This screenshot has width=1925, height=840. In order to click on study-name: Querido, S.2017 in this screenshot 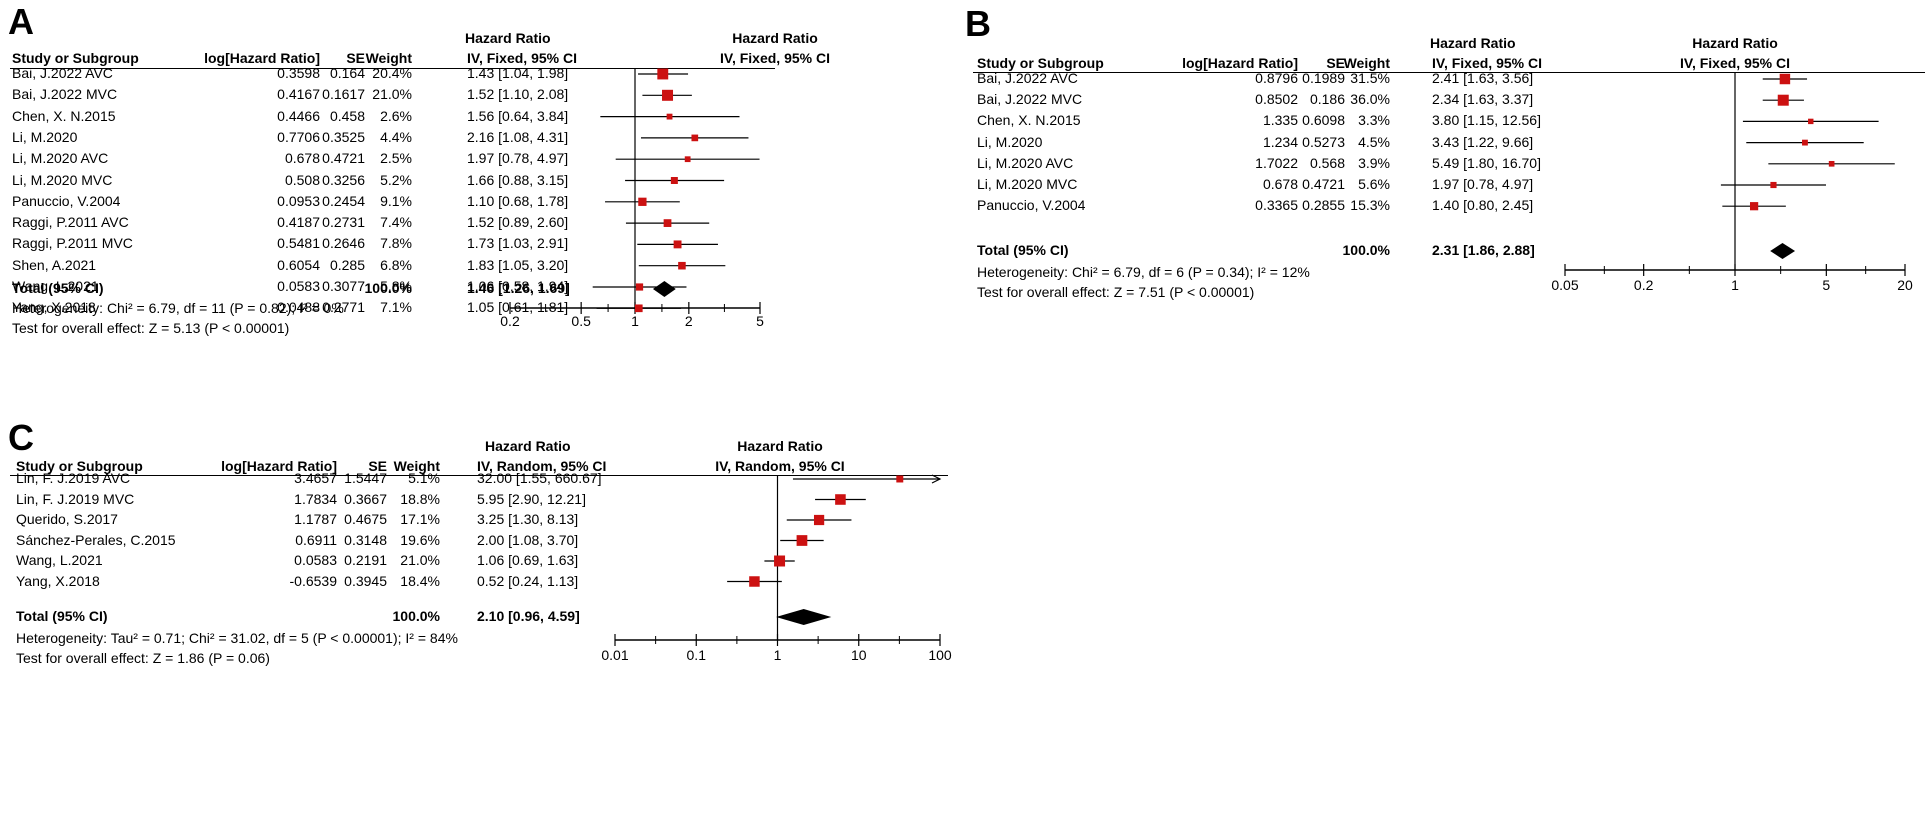, I will do `click(67, 519)`.